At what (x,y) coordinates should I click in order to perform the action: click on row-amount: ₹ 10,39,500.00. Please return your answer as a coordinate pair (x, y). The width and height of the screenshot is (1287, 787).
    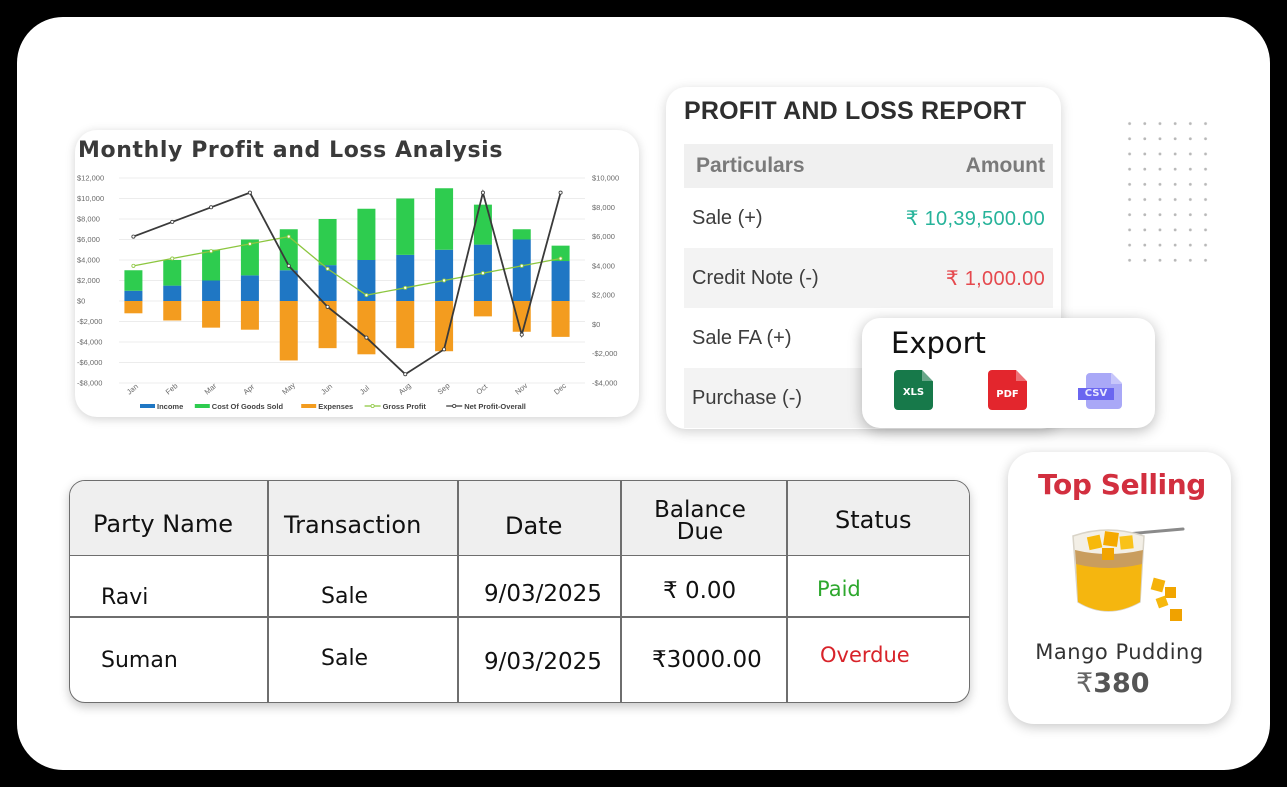
    Looking at the image, I should click on (975, 218).